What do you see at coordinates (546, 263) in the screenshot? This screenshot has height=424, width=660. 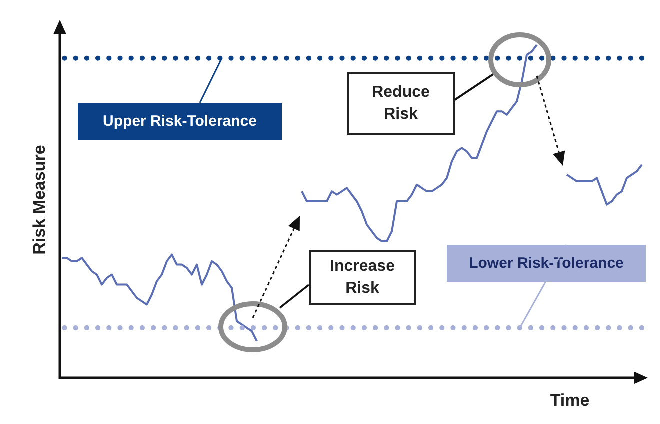 I see `label-box: Lower Risk-Tolerance` at bounding box center [546, 263].